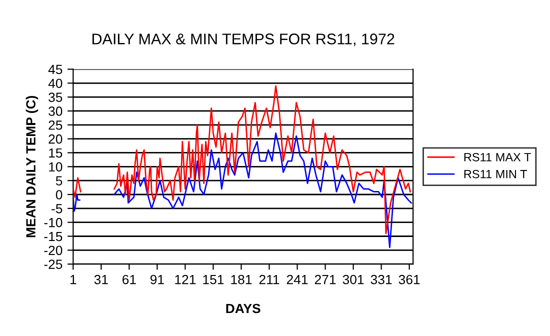  What do you see at coordinates (53, 223) in the screenshot?
I see `y-tick-label: -10` at bounding box center [53, 223].